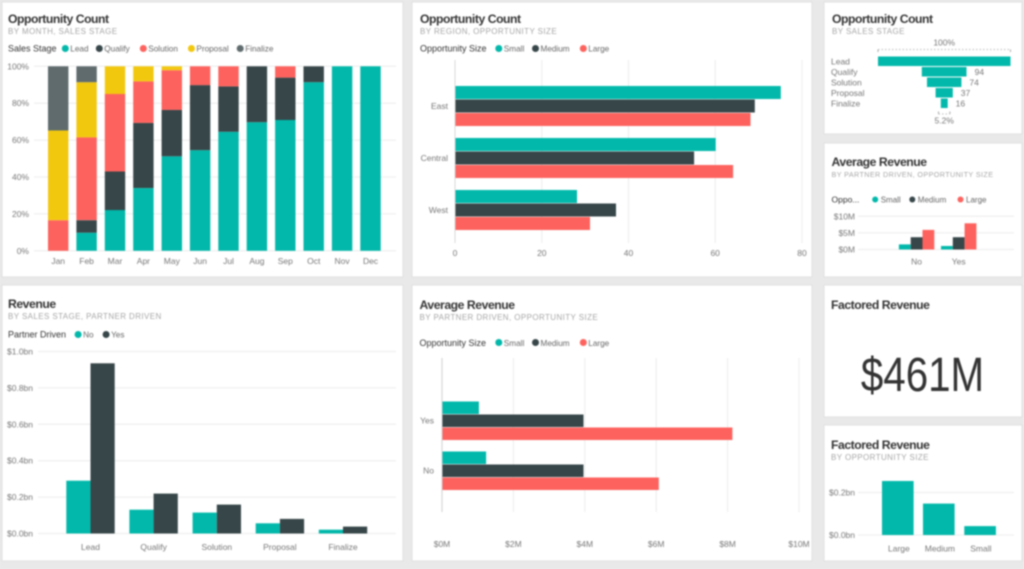 The image size is (1024, 569). What do you see at coordinates (85, 316) in the screenshot?
I see `svg-text: BY SALES STAGE, PARTNER DRIVEN` at bounding box center [85, 316].